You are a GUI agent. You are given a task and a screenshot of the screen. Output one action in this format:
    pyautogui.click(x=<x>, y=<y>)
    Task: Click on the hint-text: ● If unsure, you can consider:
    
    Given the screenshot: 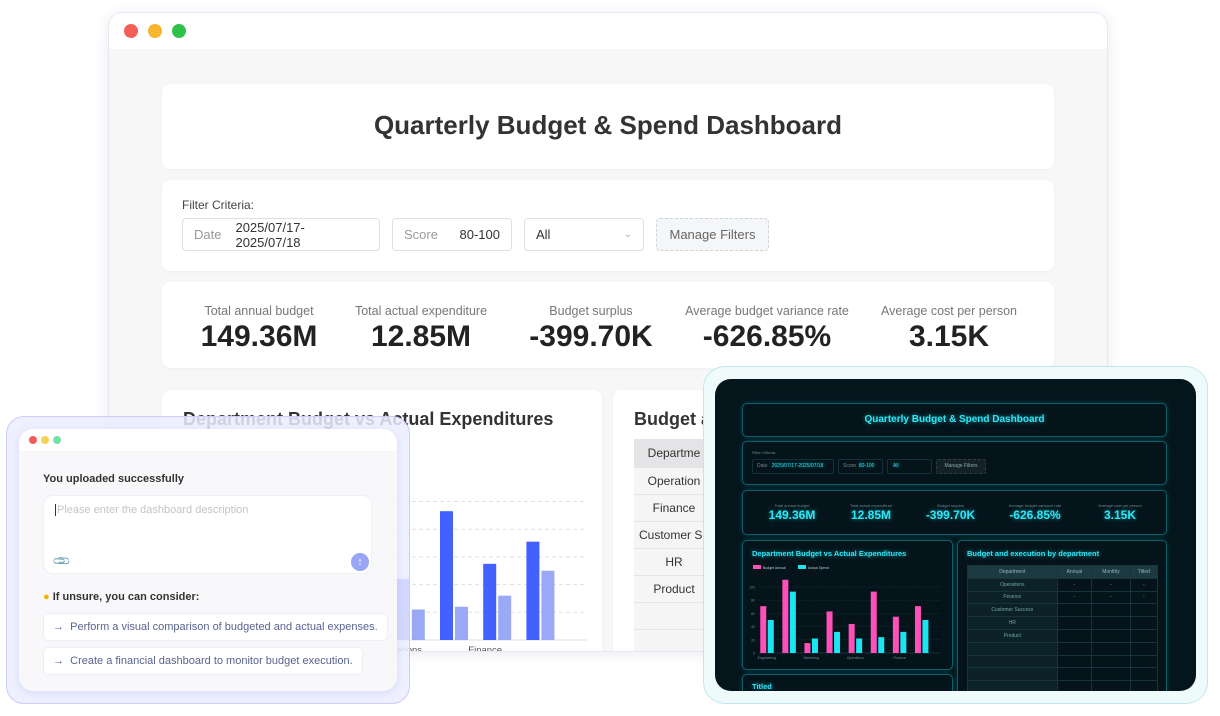 What is the action you would take?
    pyautogui.click(x=121, y=597)
    